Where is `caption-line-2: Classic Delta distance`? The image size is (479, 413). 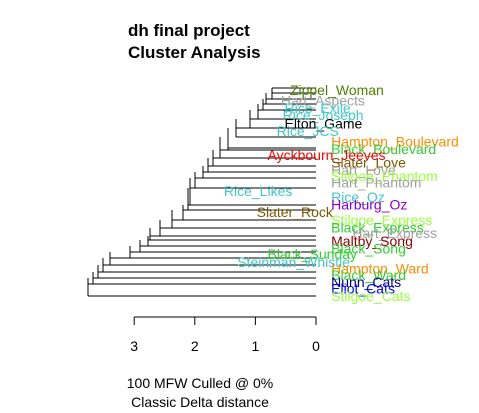 caption-line-2: Classic Delta distance is located at coordinates (200, 402).